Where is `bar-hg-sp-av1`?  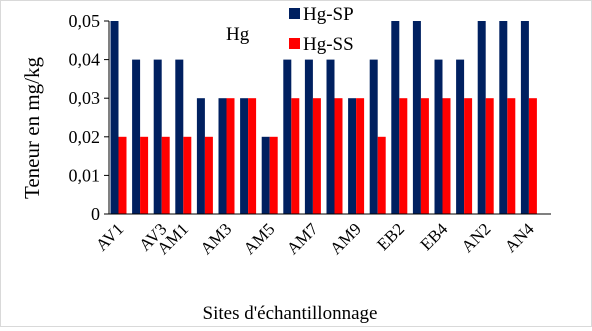 bar-hg-sp-av1 is located at coordinates (114, 117).